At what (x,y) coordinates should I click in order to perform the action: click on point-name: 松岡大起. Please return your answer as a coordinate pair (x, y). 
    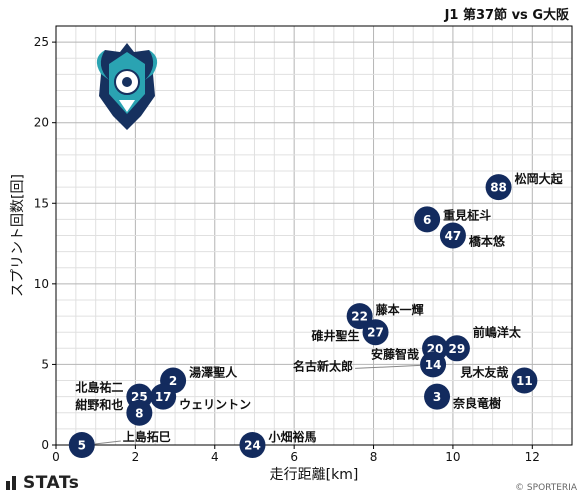
    Looking at the image, I should click on (539, 178).